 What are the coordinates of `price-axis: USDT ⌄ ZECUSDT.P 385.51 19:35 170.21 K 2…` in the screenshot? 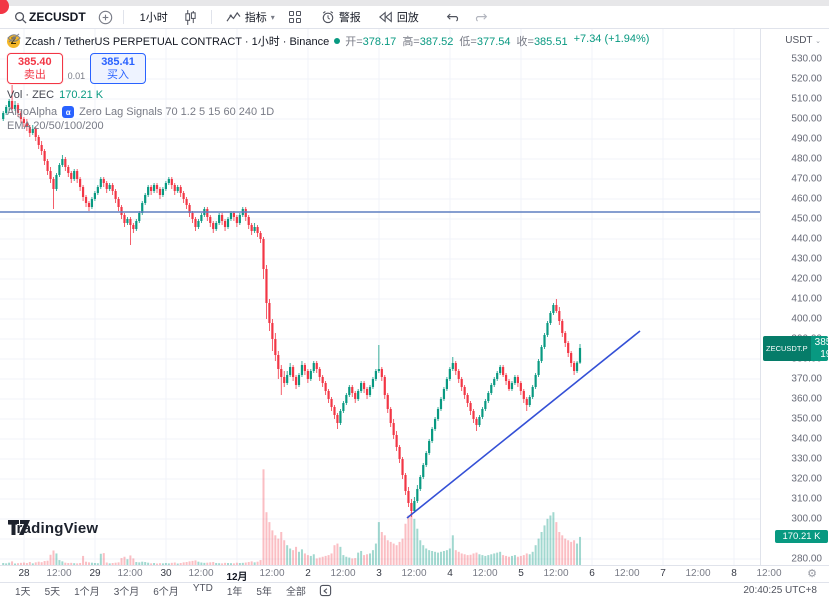 It's located at (794, 297).